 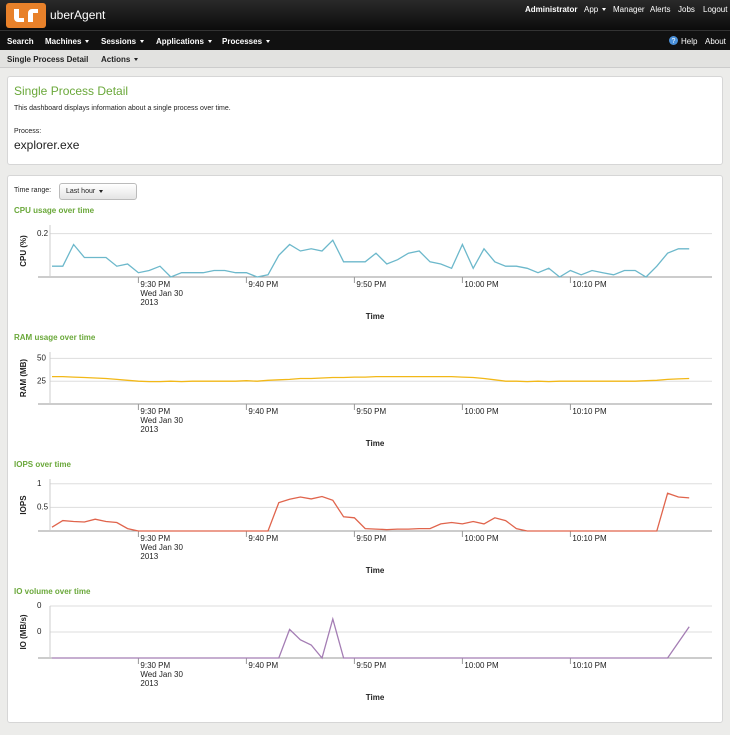 What do you see at coordinates (184, 41) in the screenshot?
I see `nav-item: Applications` at bounding box center [184, 41].